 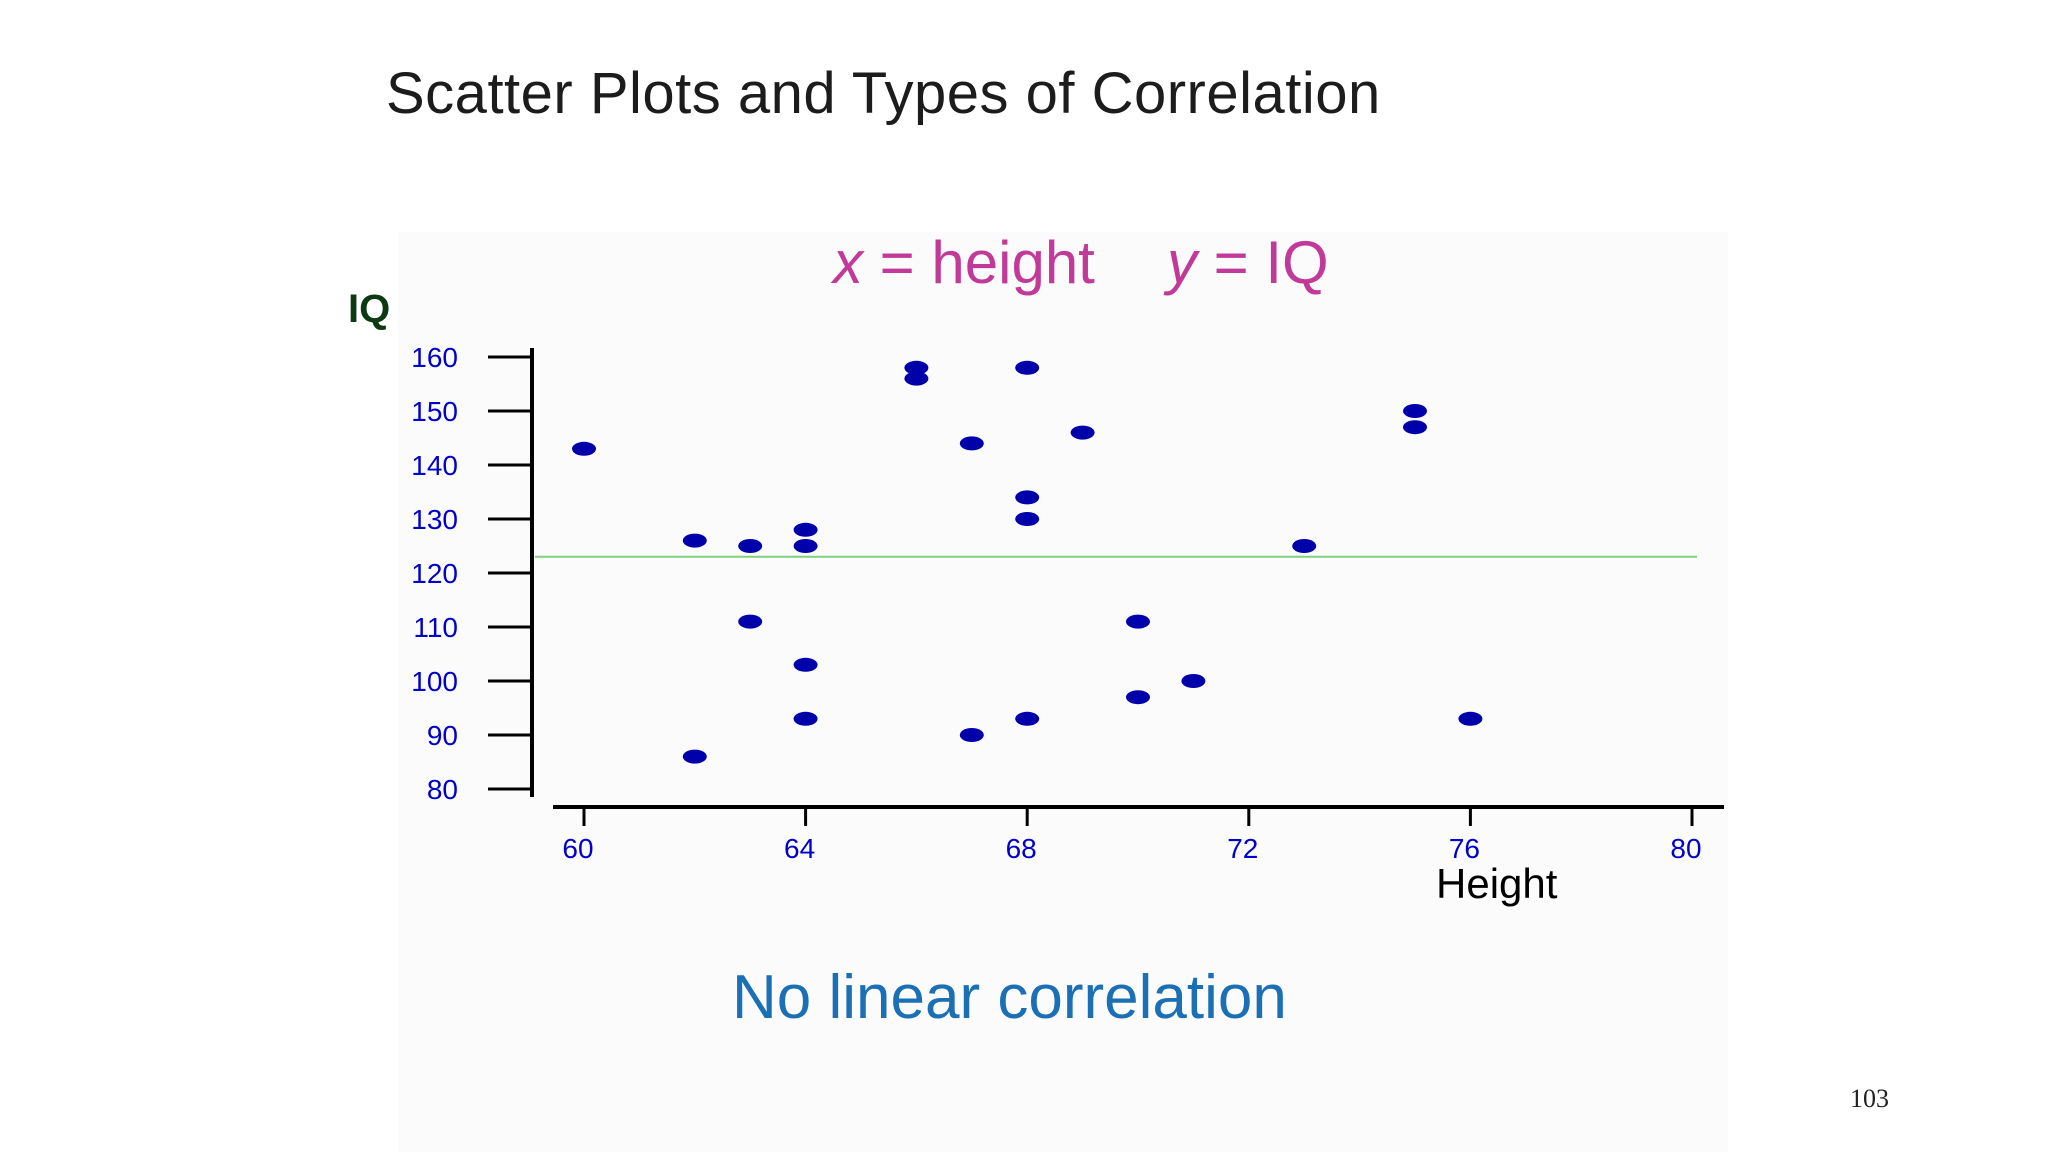 I want to click on y-tick-label: 100, so click(x=434, y=681).